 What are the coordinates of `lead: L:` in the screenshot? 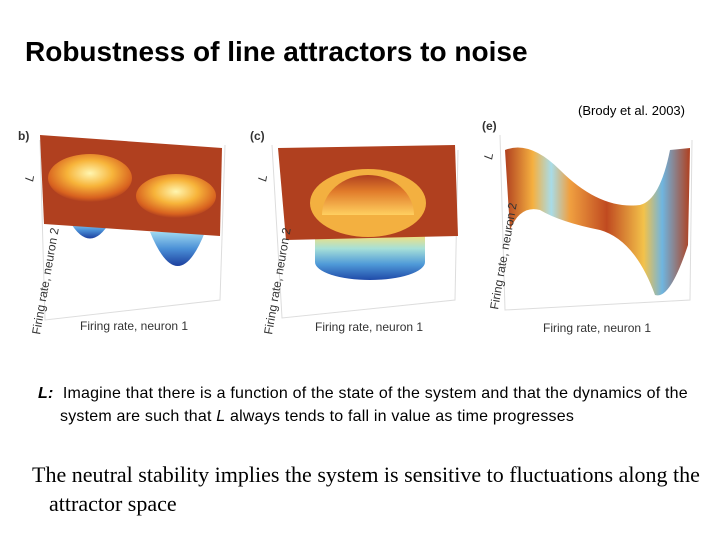 It's located at (46, 393).